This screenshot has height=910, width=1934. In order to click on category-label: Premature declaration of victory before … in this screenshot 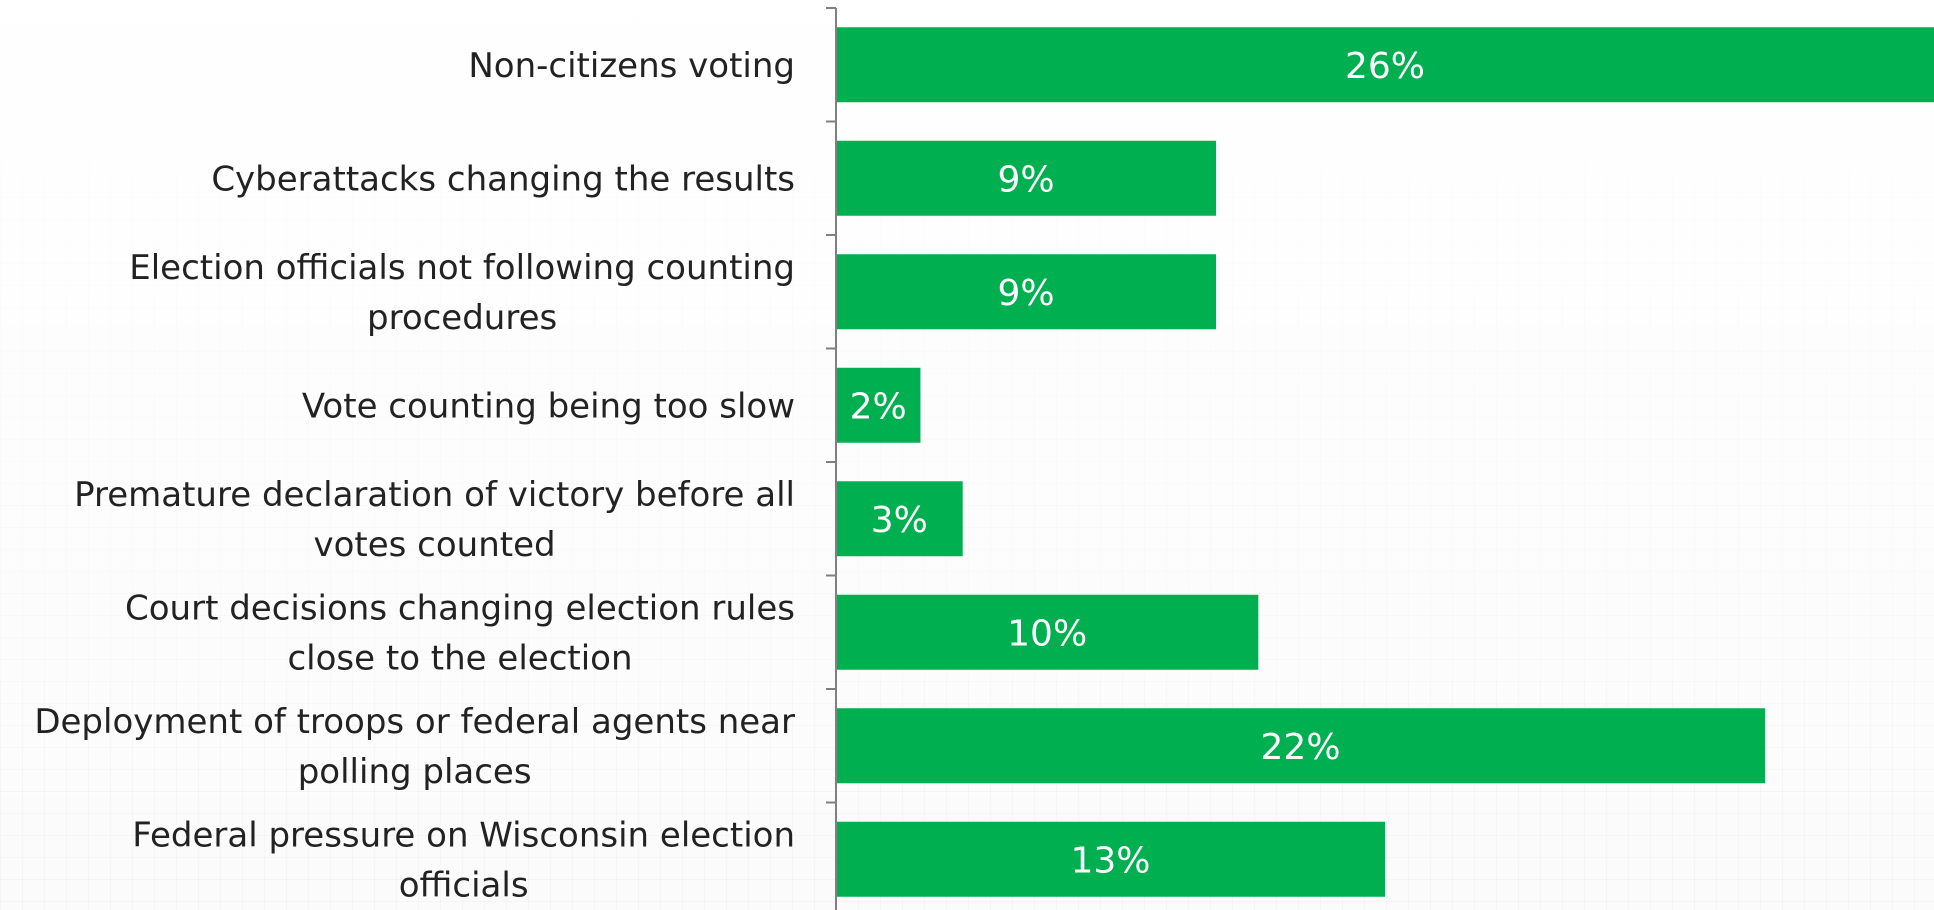, I will do `click(434, 520)`.